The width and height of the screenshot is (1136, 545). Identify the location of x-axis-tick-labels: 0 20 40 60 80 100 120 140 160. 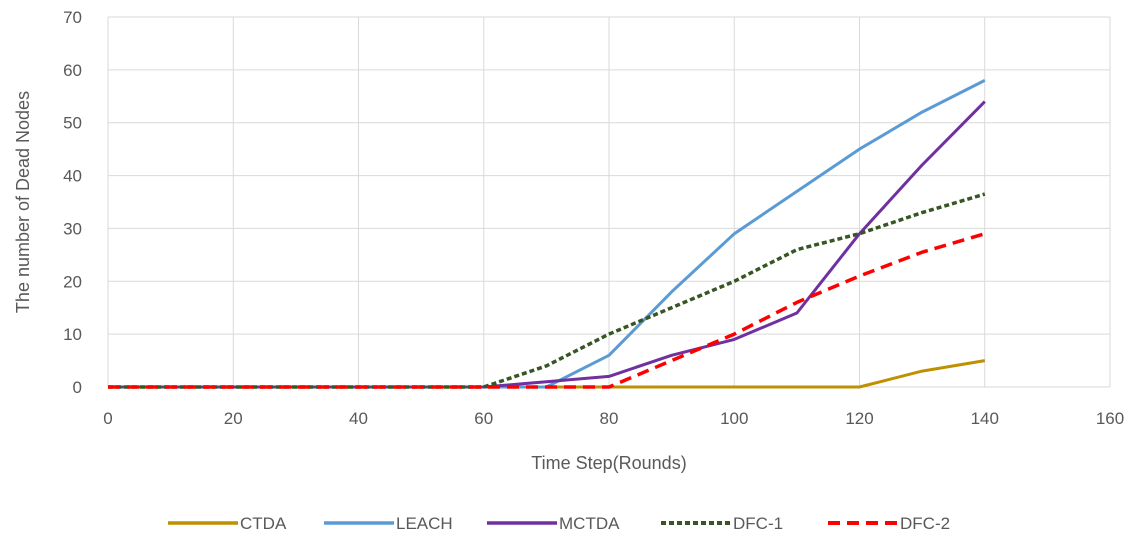
(613, 418).